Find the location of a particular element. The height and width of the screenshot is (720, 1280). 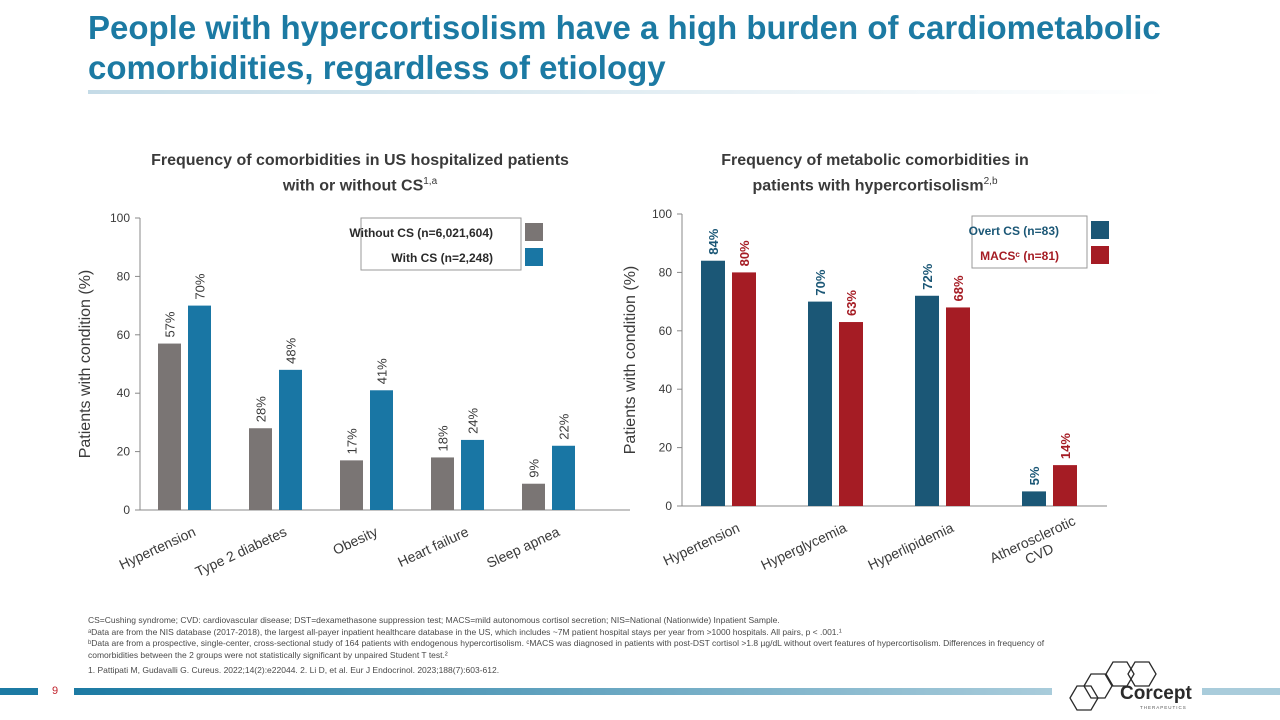

chart-2-data-label: 14% is located at coordinates (1065, 446).